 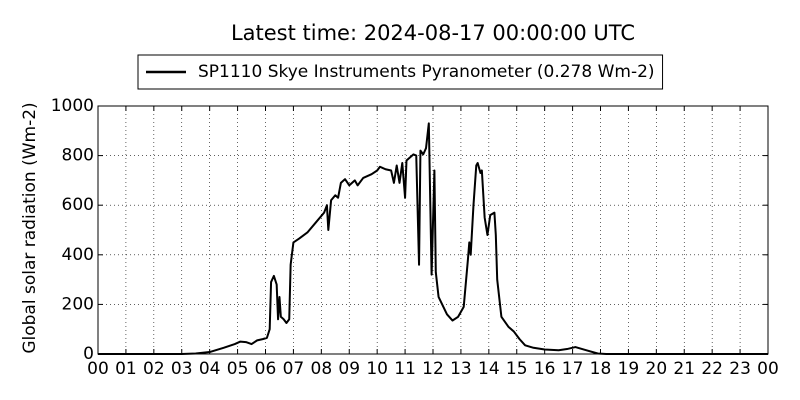 I want to click on x-tick-label: 12, so click(x=433, y=369).